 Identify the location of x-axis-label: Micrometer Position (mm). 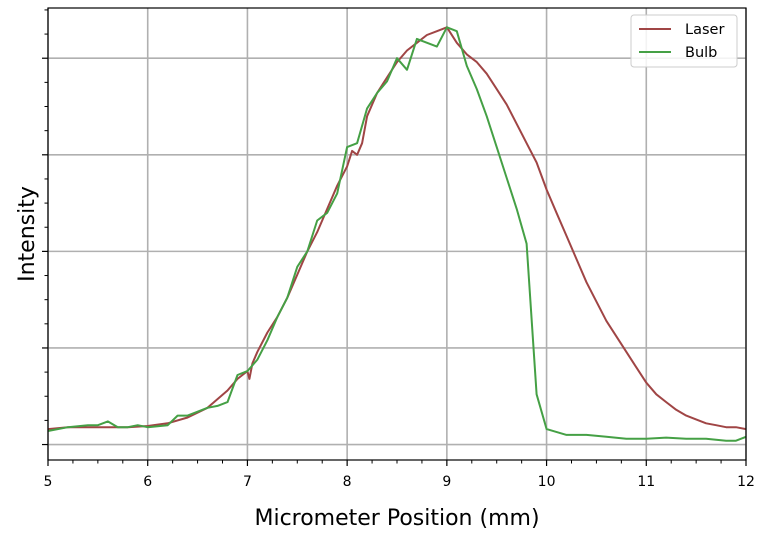
(396, 518).